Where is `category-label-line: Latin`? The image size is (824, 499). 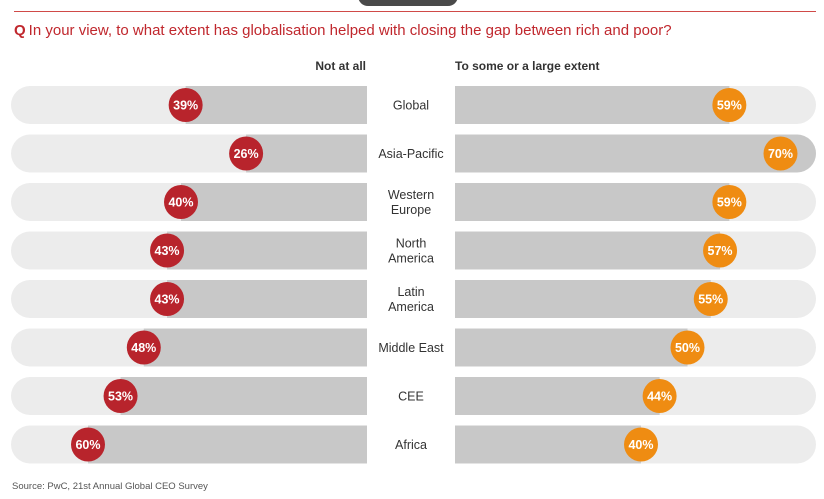 category-label-line: Latin is located at coordinates (410, 292).